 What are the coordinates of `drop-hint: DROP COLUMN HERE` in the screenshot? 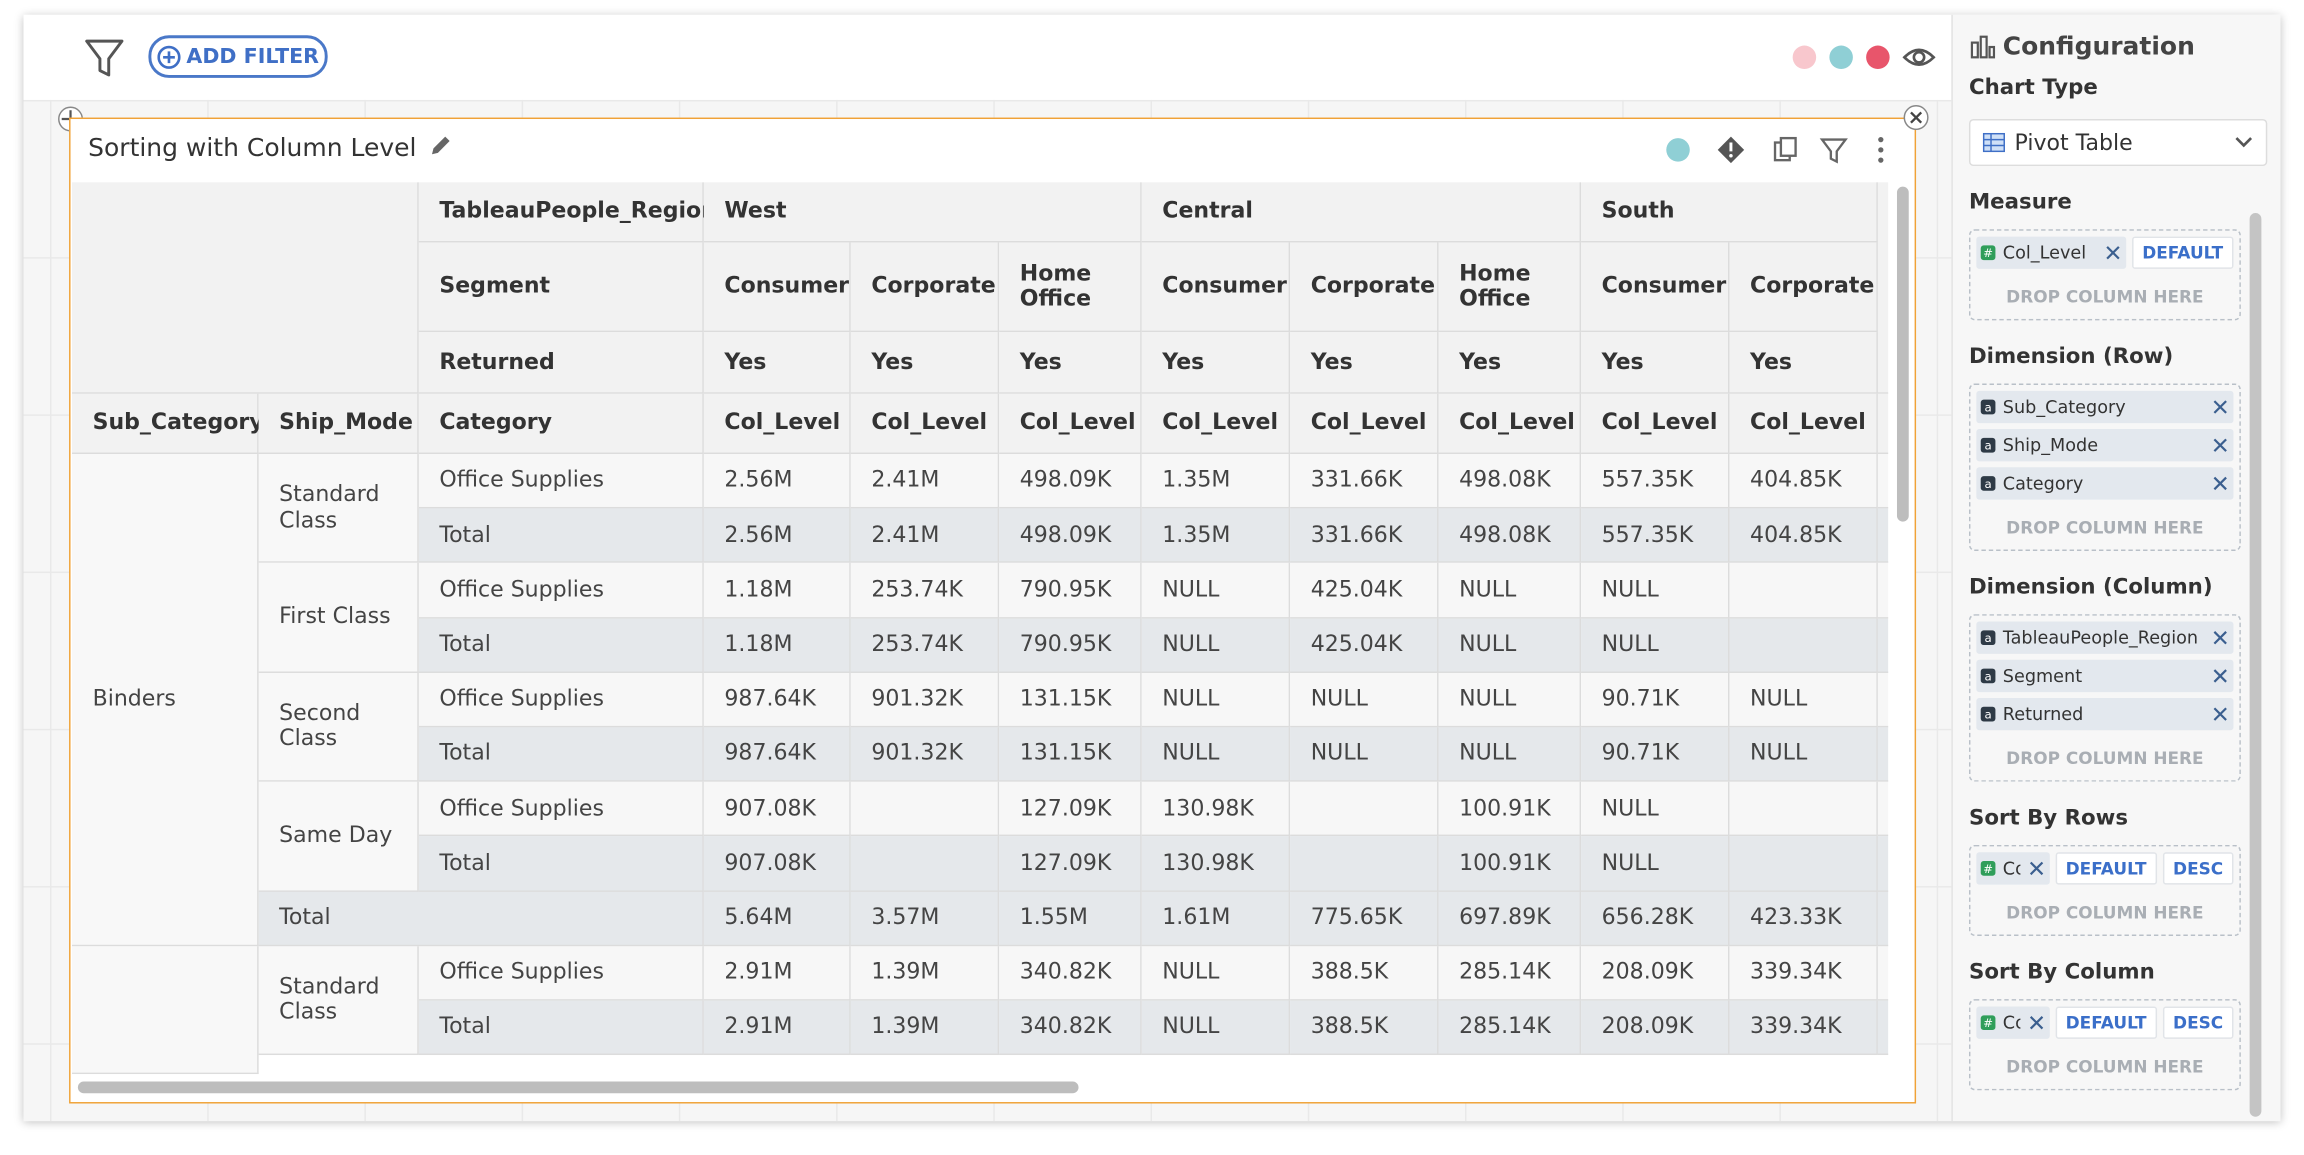 It's located at (2105, 758).